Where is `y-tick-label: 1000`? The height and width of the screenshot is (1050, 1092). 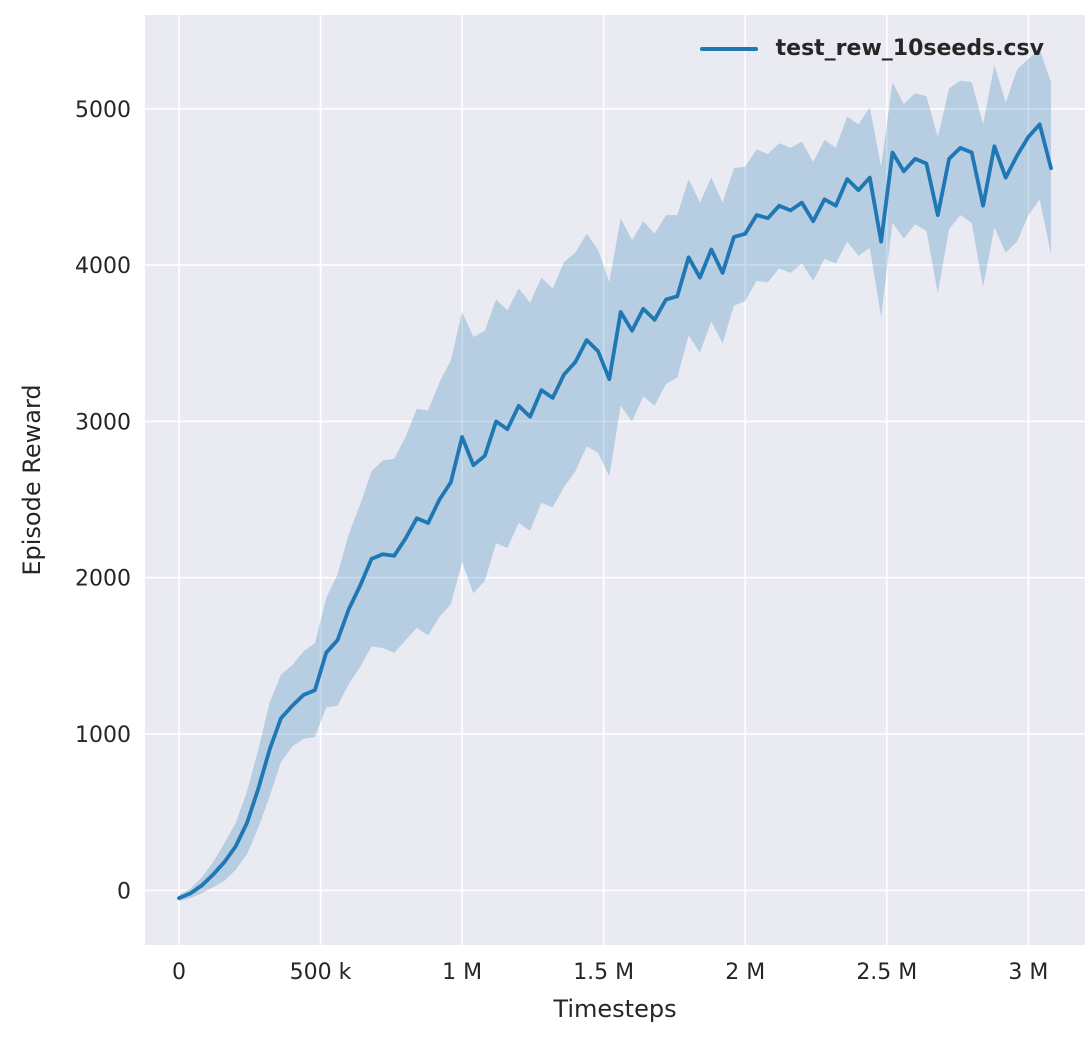
y-tick-label: 1000 is located at coordinates (103, 735).